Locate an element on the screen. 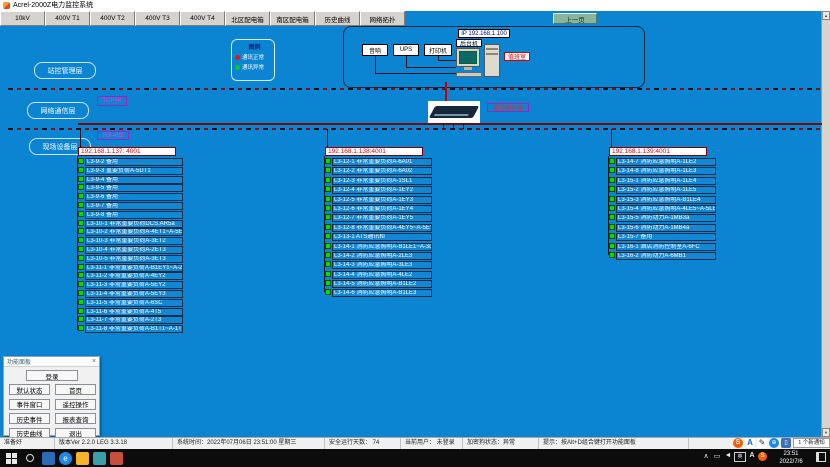  device-button: L3-10-1 非常重要负荷DCS.AR5a is located at coordinates (134, 223).